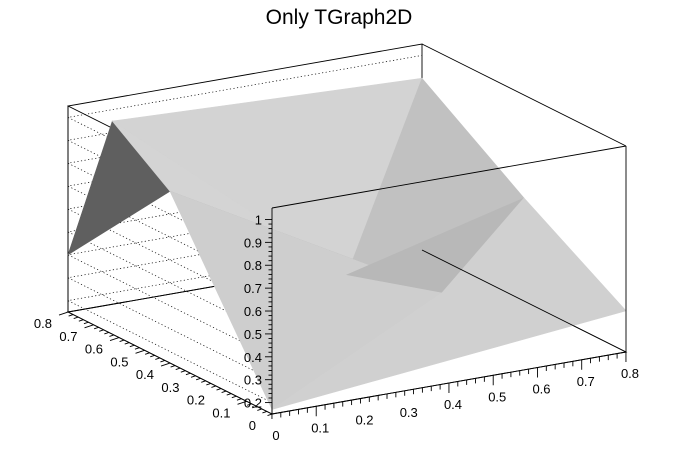 Image resolution: width=696 pixels, height=472 pixels. What do you see at coordinates (275, 435) in the screenshot?
I see `x-axis-tick-label: 0` at bounding box center [275, 435].